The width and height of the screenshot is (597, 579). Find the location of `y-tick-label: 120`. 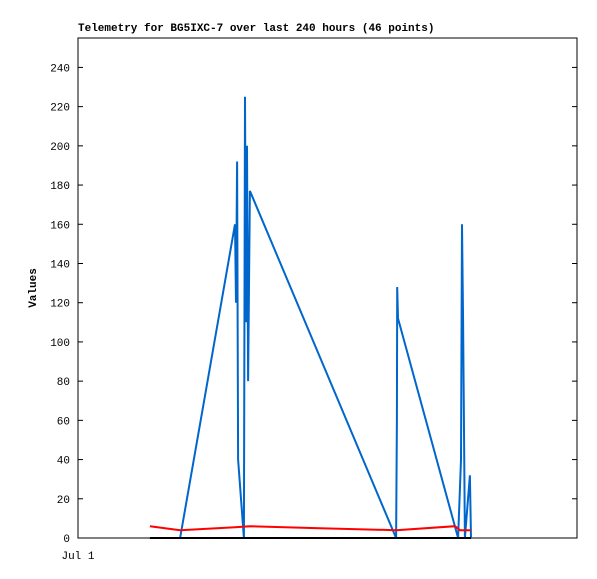

y-tick-label: 120 is located at coordinates (60, 305).